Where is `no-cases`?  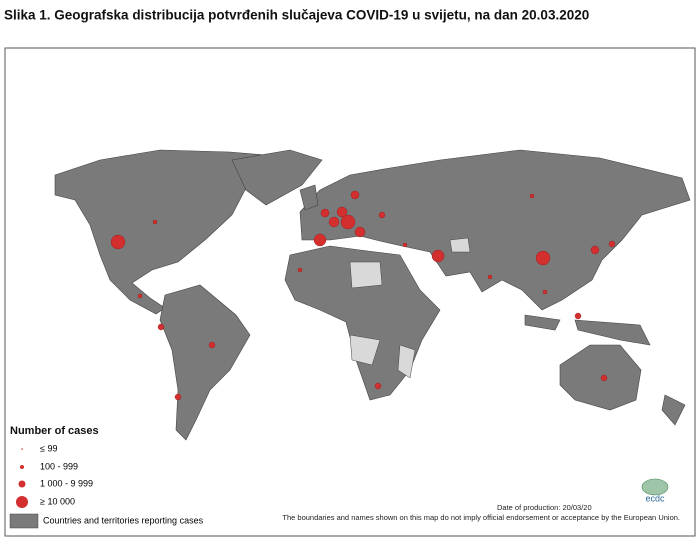 no-cases is located at coordinates (410, 308).